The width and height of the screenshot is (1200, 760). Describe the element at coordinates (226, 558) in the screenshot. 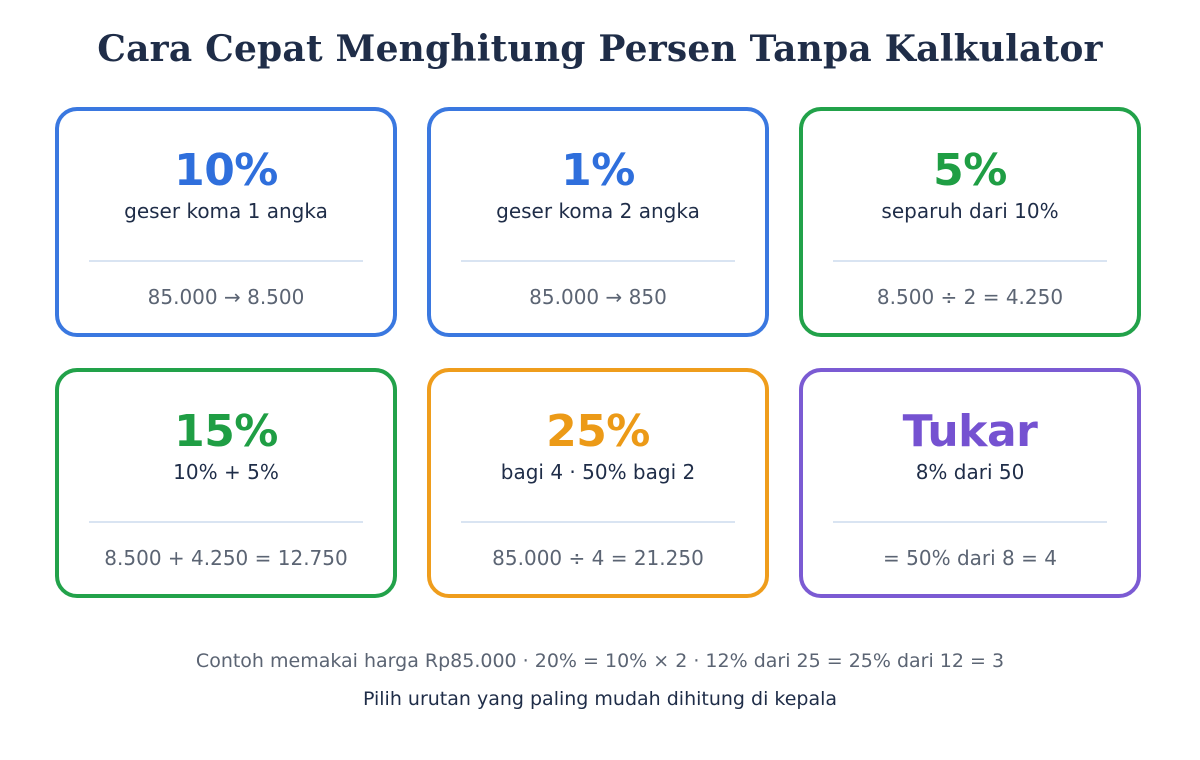

I see `card-example: 8.500 + 4.250 = 12.750` at that location.